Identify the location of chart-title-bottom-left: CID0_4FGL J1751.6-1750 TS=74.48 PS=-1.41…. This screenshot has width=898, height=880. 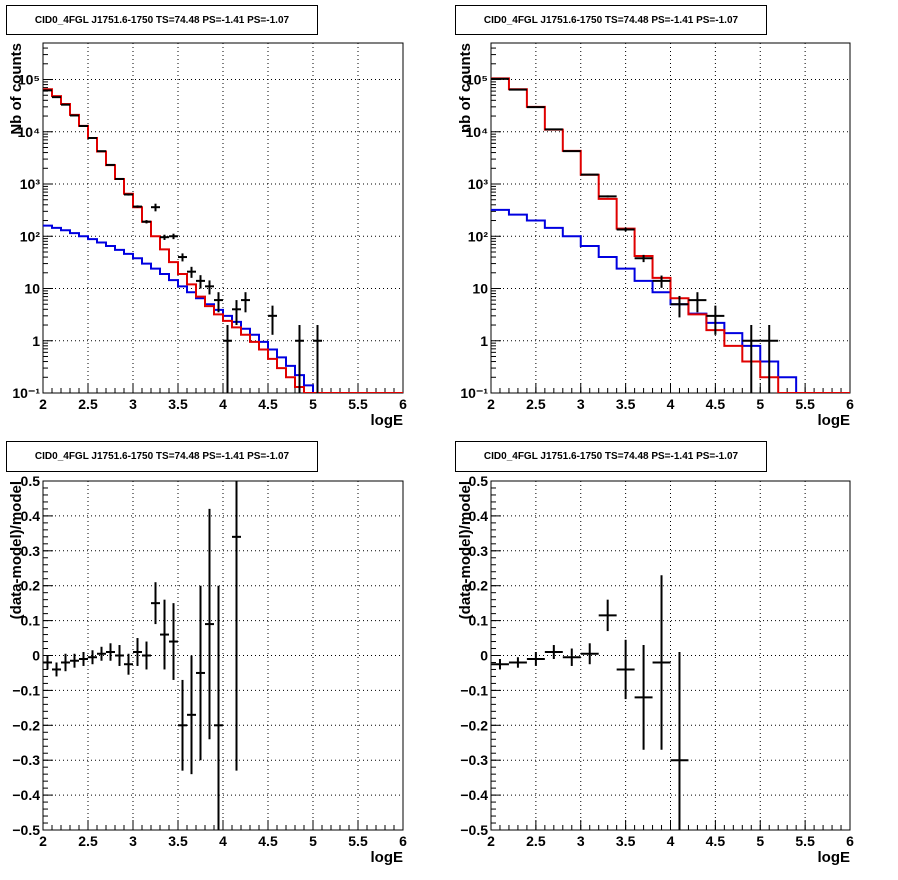
(162, 456).